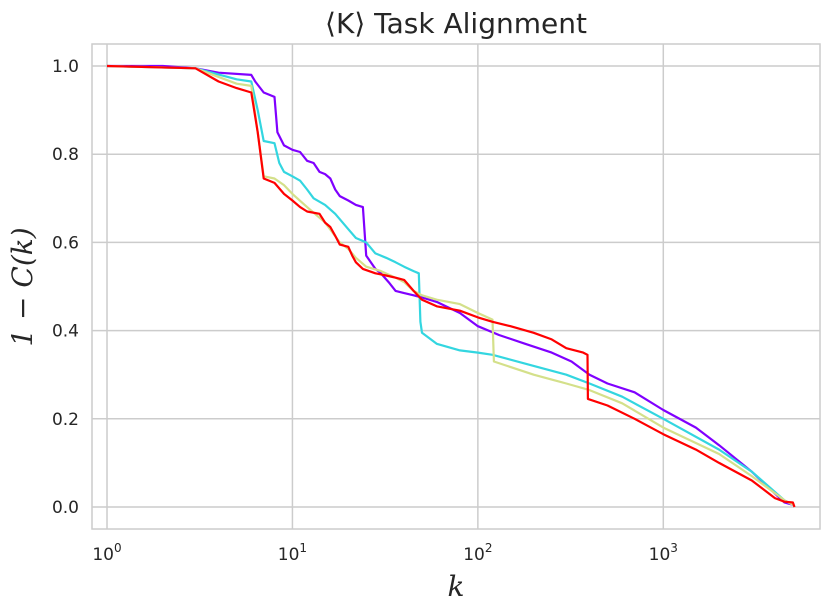 The image size is (831, 611). Describe the element at coordinates (477, 553) in the screenshot. I see `x-tick-label: 10²` at that location.